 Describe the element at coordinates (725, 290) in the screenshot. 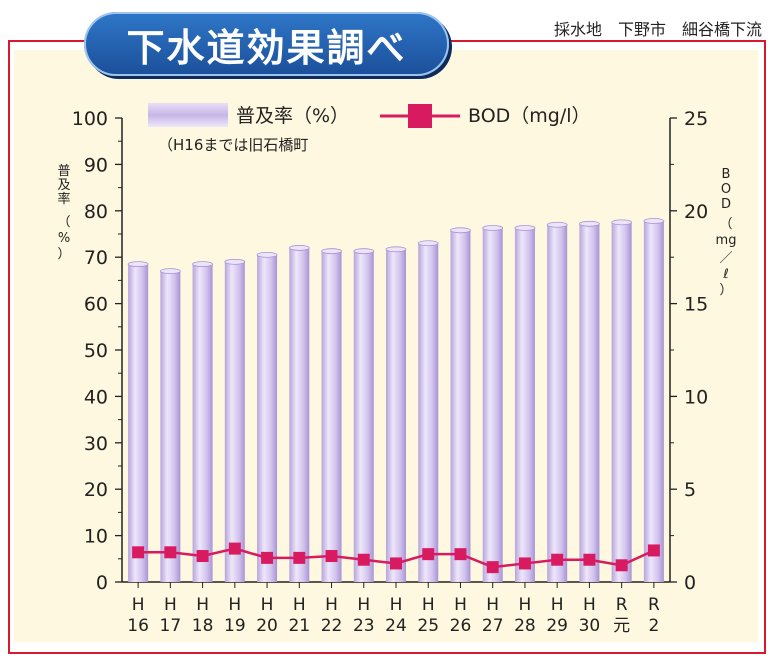

I see `right-axis-title-char: ）` at that location.